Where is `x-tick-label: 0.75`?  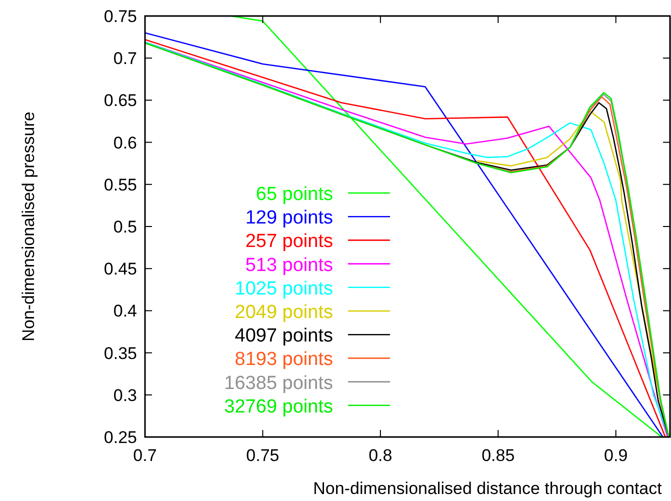
x-tick-label: 0.75 is located at coordinates (263, 455).